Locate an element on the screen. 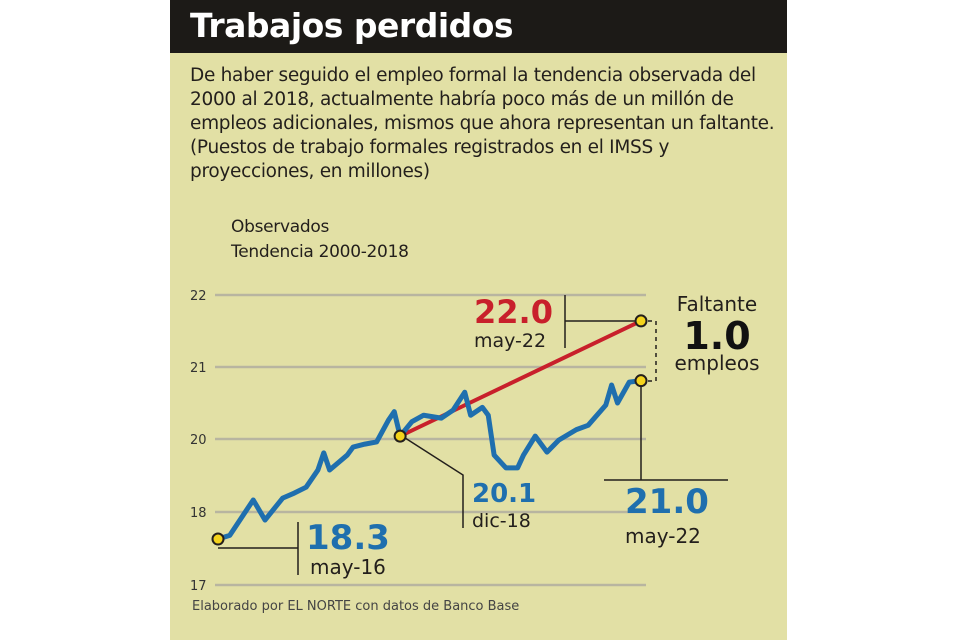 Image resolution: width=960 pixels, height=640 pixels. legend-observed: Observados is located at coordinates (280, 227).